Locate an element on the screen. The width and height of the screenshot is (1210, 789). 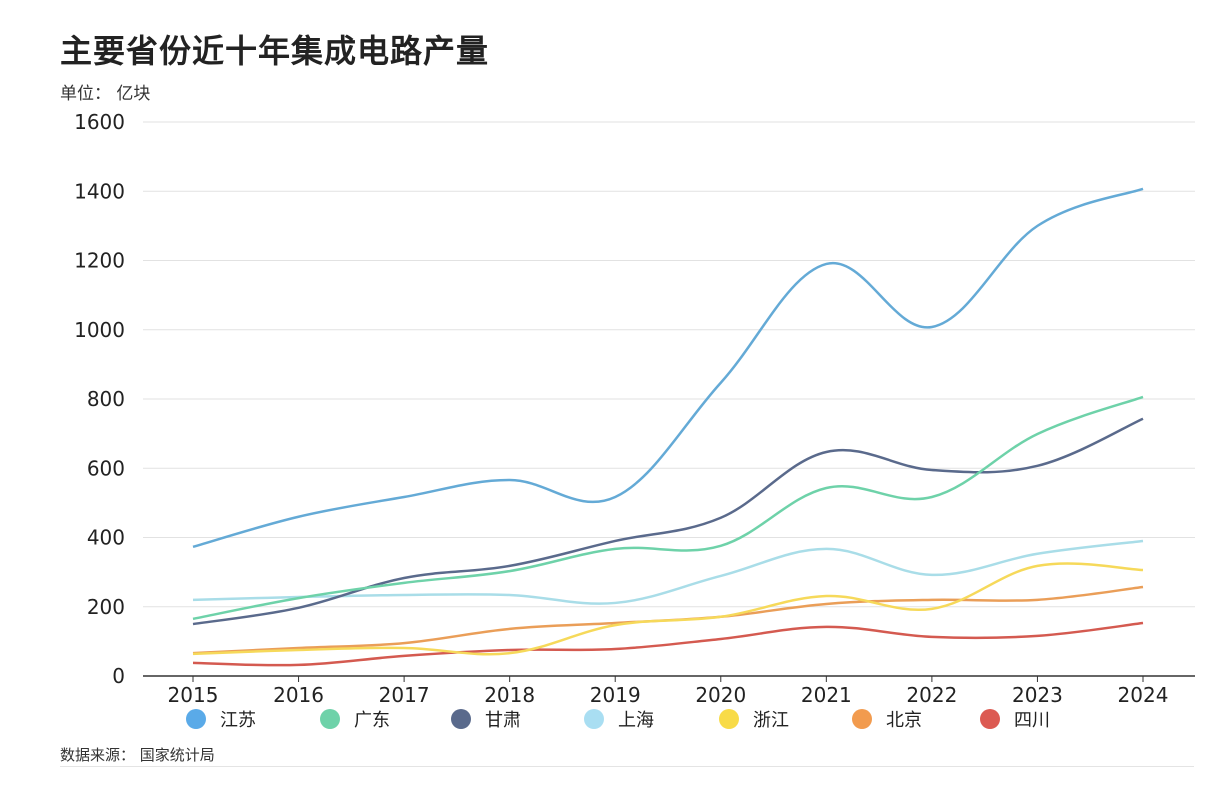
x-tick-label: 2023 is located at coordinates (1037, 695).